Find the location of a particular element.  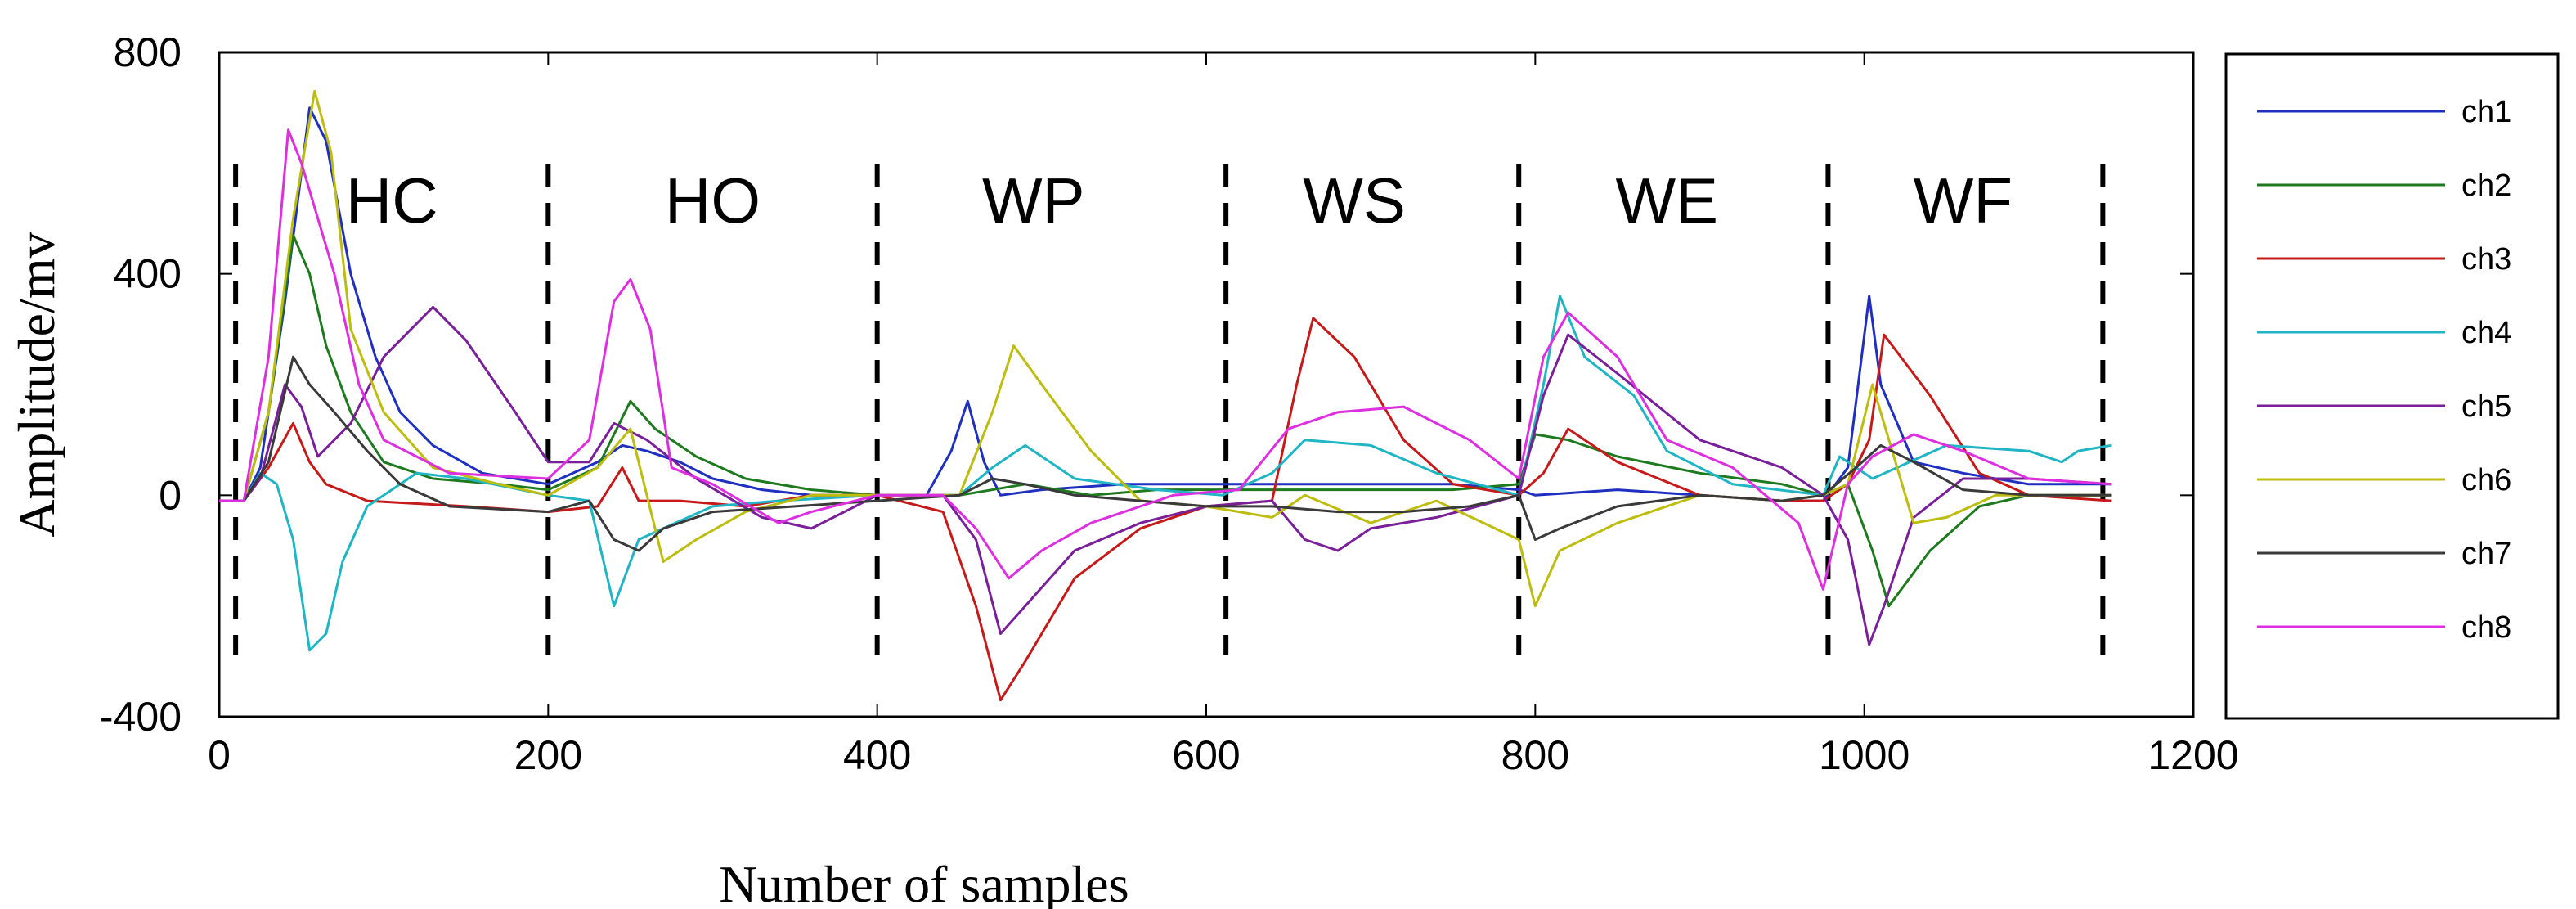

legend-label-ch6: ch6 is located at coordinates (2487, 480).